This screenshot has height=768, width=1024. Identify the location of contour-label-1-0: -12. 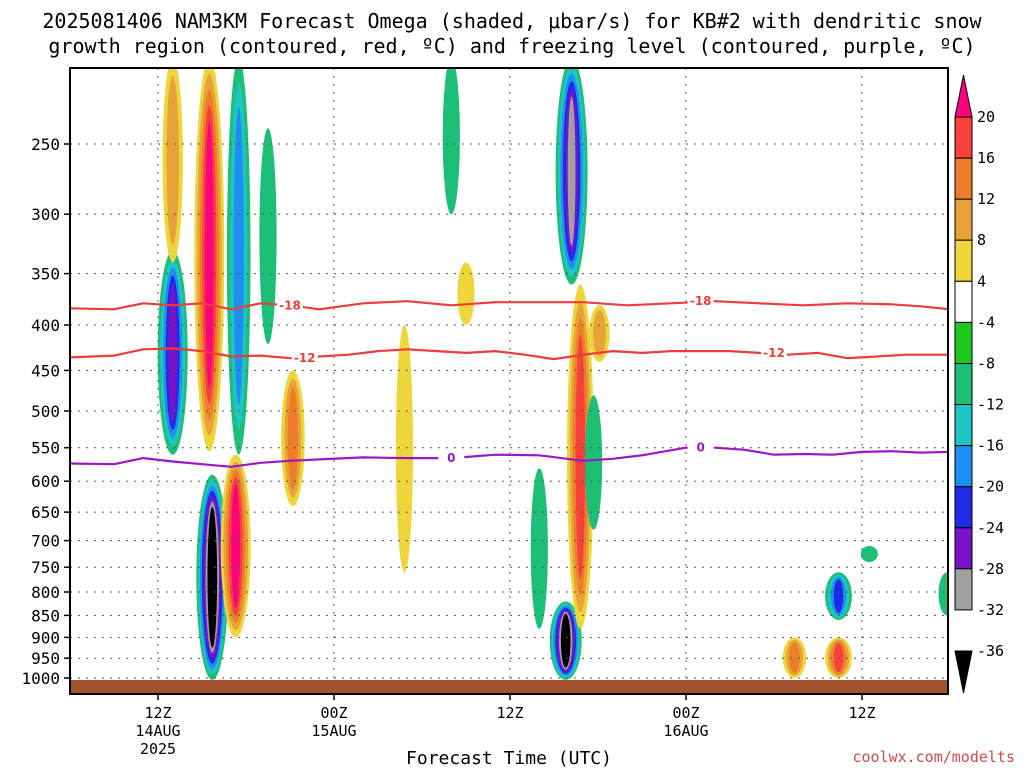
(305, 358).